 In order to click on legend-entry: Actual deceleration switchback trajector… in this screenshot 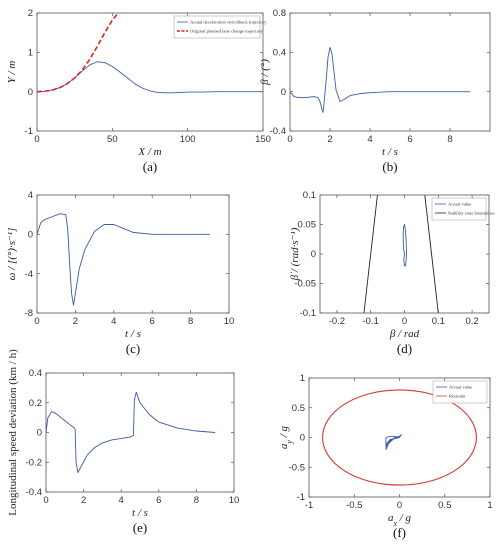, I will do `click(228, 22)`.